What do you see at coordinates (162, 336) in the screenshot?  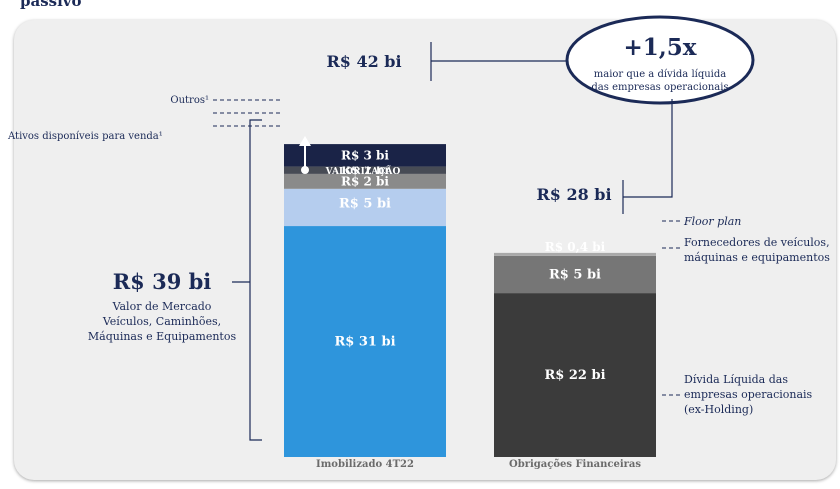 I see `bracket-line-3: Máquinas e Equipamentos` at bounding box center [162, 336].